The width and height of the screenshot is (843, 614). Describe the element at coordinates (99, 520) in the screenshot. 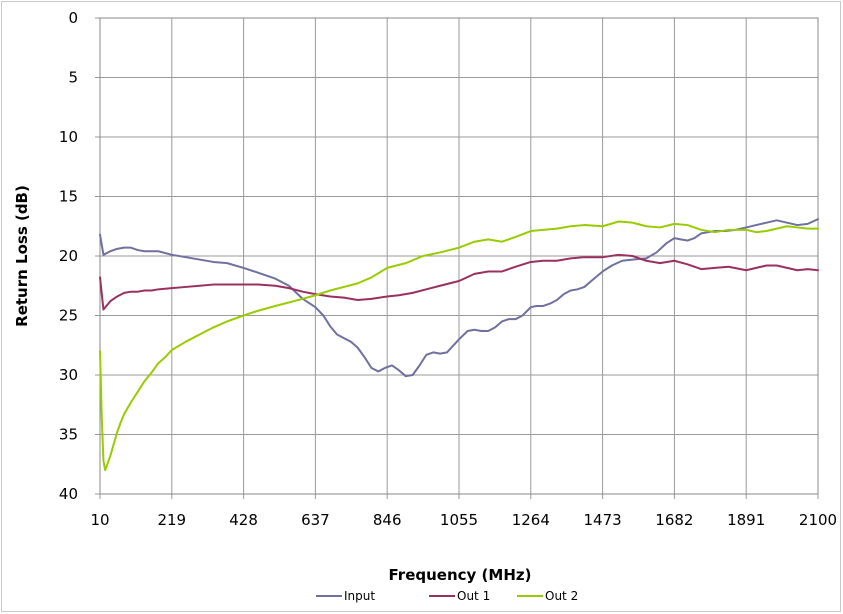

I see `x-tick-label: 10` at that location.